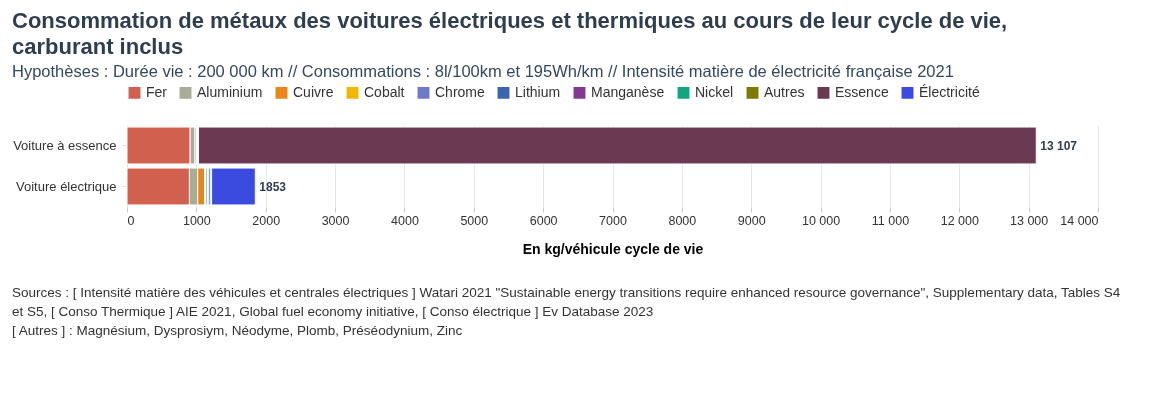 The width and height of the screenshot is (1154, 401). I want to click on x-tick-label: 6000, so click(543, 220).